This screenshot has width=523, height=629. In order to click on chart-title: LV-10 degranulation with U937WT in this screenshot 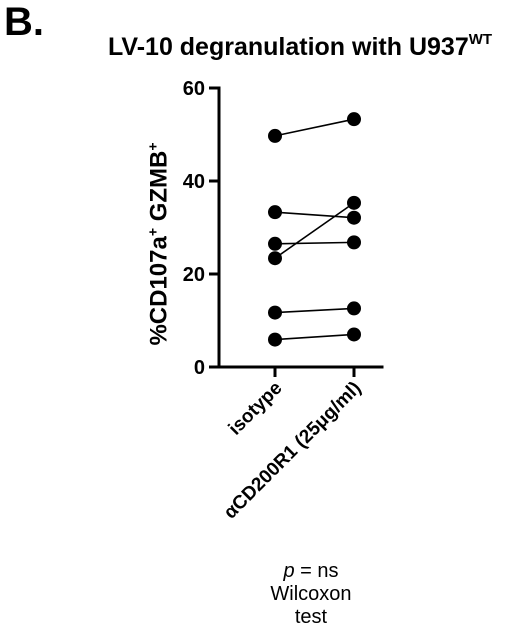, I will do `click(315, 43)`.